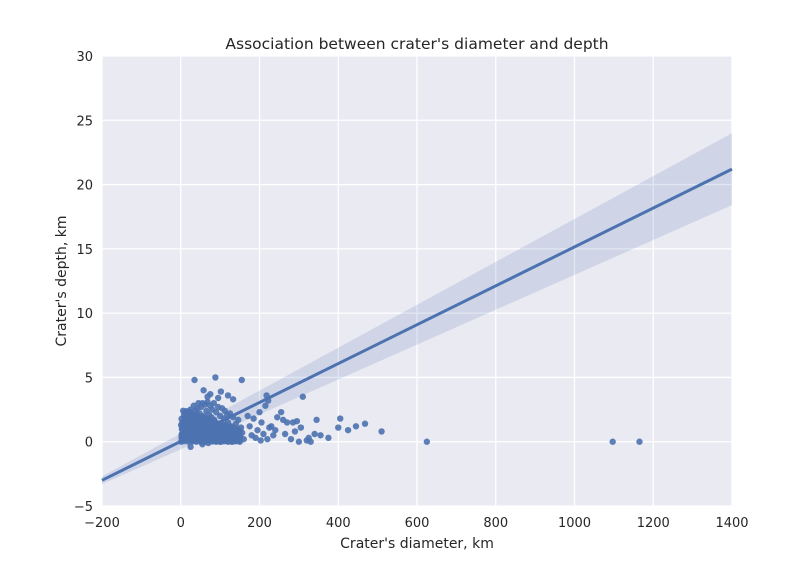 This screenshot has width=812, height=562. I want to click on x-tick-labels: −200 0 200 400 600 800 1000 1200 1400, so click(416, 523).